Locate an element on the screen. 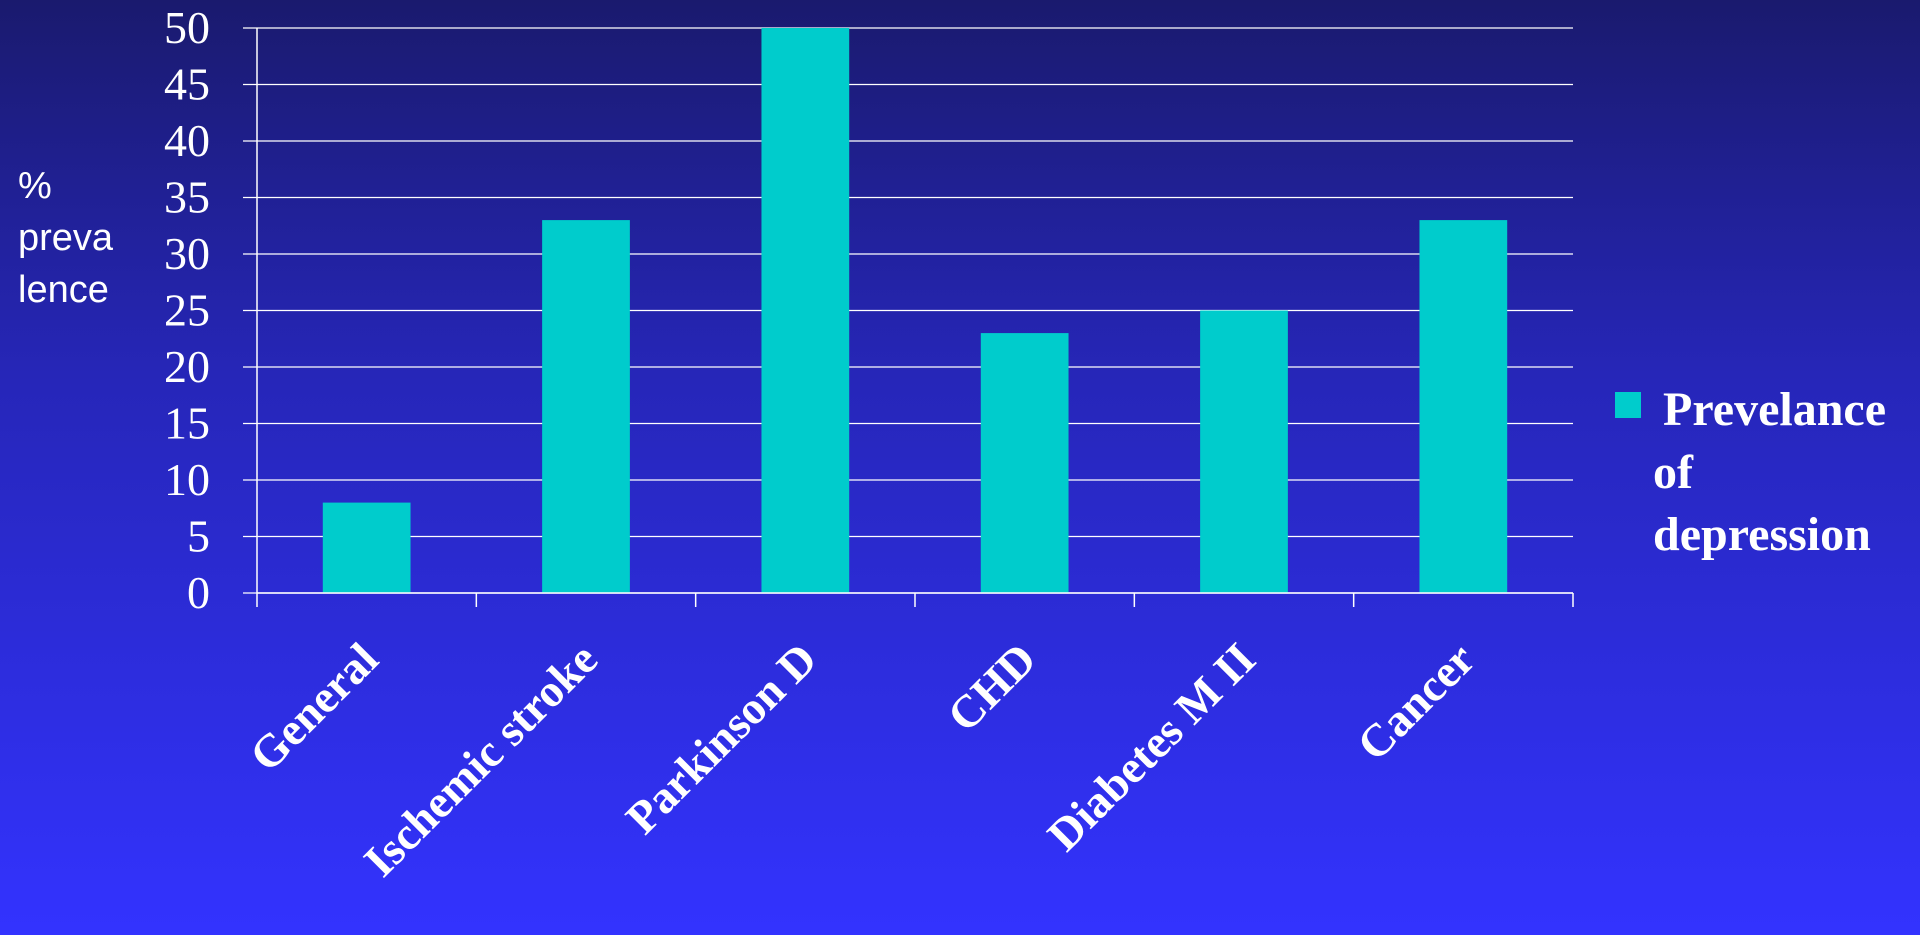 Image resolution: width=1920 pixels, height=935 pixels. legend-label-line: depression is located at coordinates (1762, 534).